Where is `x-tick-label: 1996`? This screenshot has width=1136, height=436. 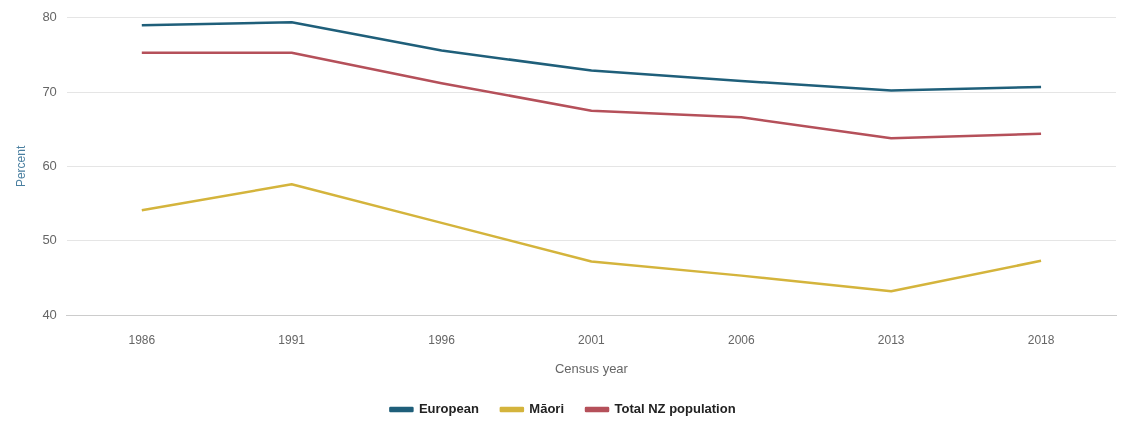
x-tick-label: 1996 is located at coordinates (442, 339).